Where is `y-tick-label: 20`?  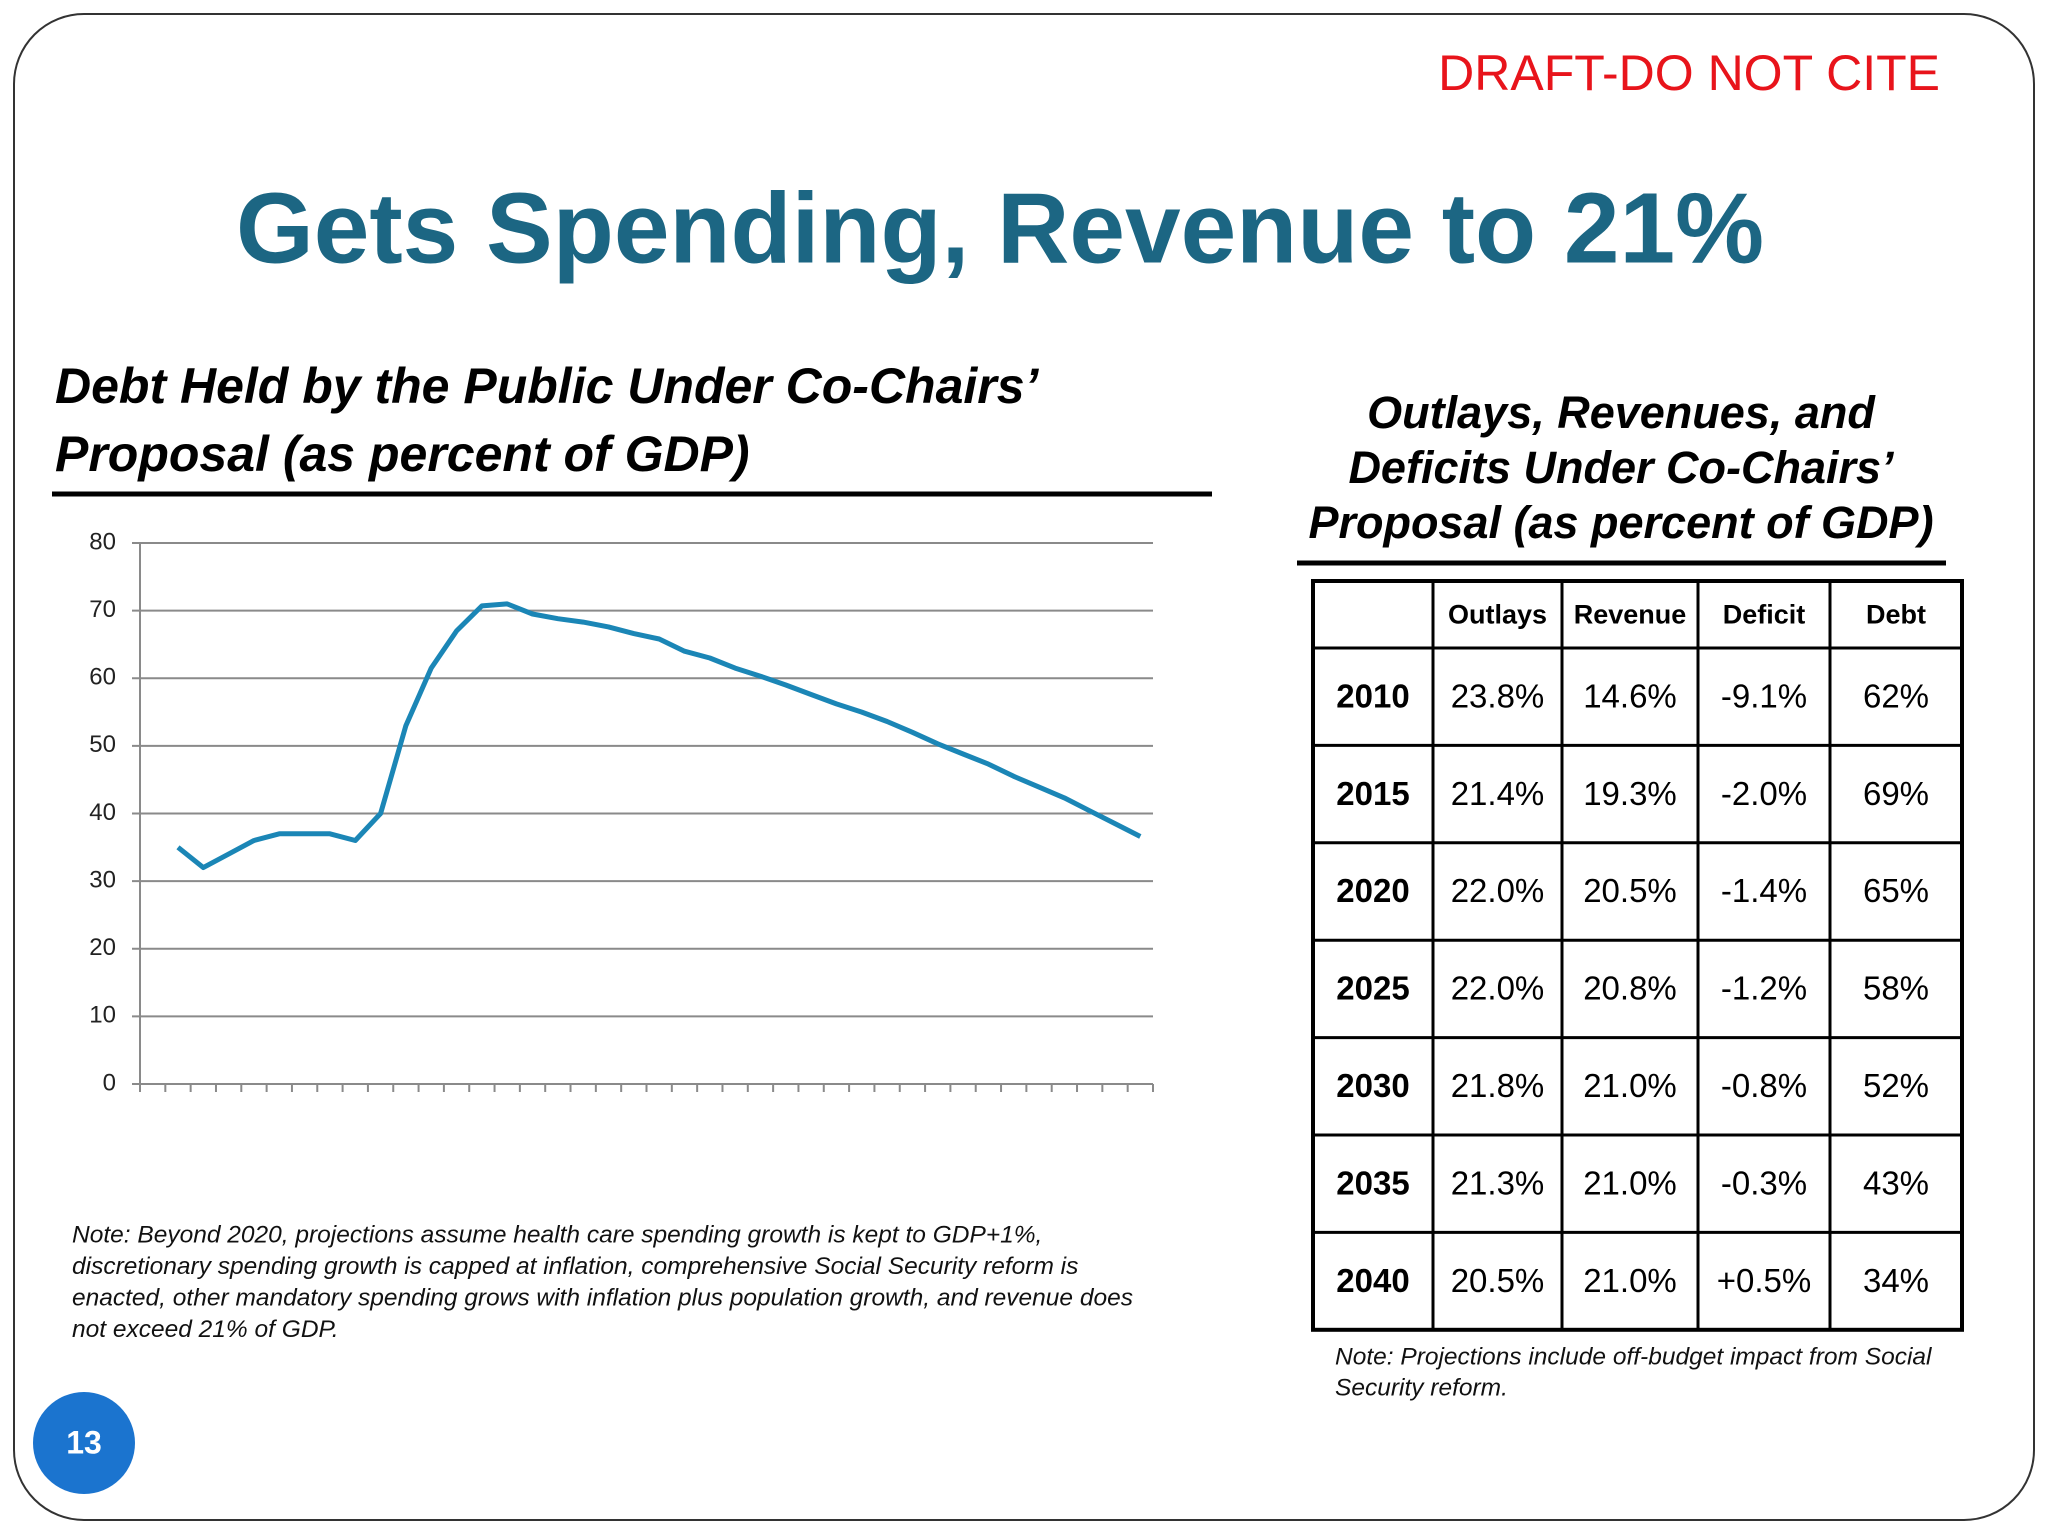 y-tick-label: 20 is located at coordinates (102, 947).